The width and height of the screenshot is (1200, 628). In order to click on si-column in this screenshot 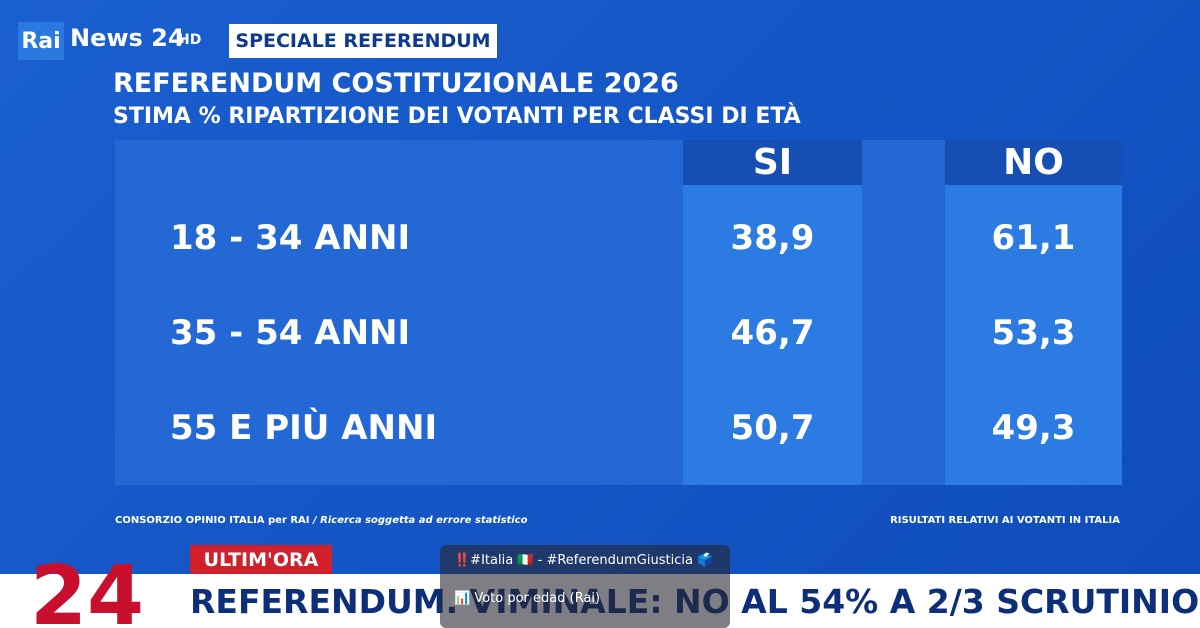, I will do `click(772, 335)`.